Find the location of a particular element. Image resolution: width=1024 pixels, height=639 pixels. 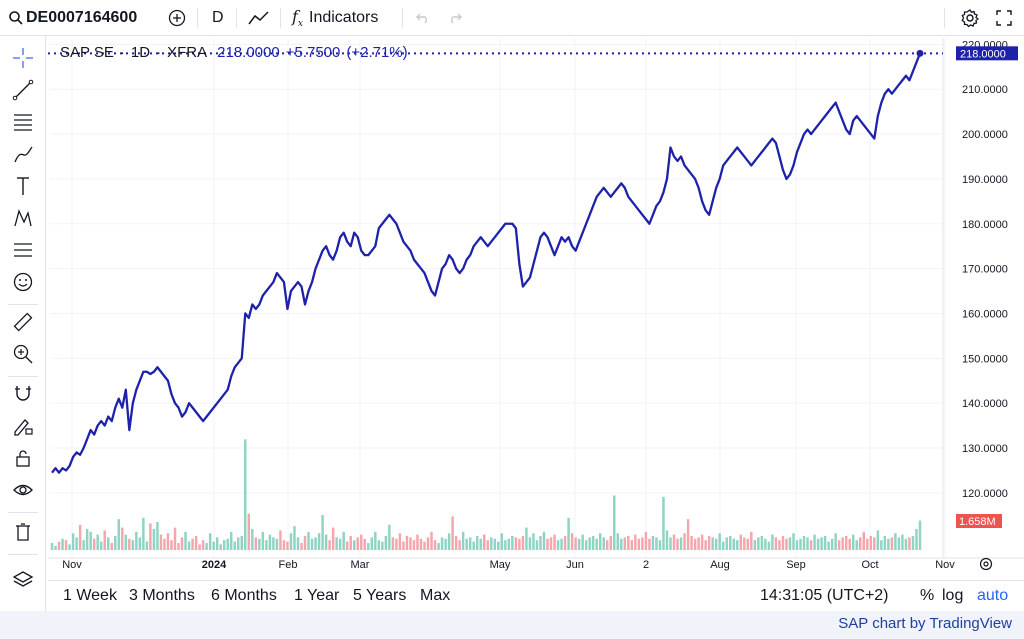

horizontal-lines-icon is located at coordinates (23, 122).